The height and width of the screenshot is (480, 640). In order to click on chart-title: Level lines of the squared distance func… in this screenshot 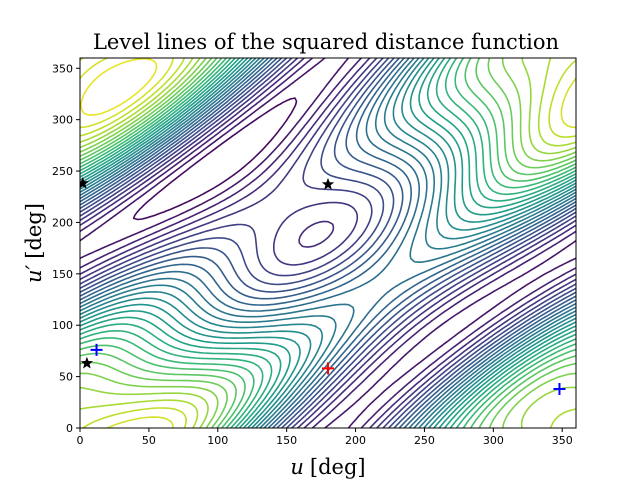, I will do `click(326, 42)`.